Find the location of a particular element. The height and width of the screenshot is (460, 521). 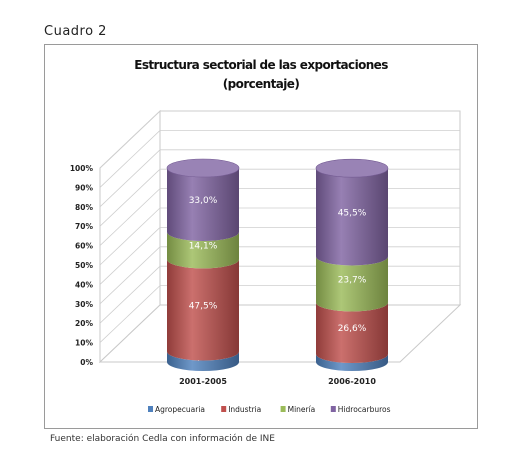

y-tick-label: 70% is located at coordinates (84, 226).